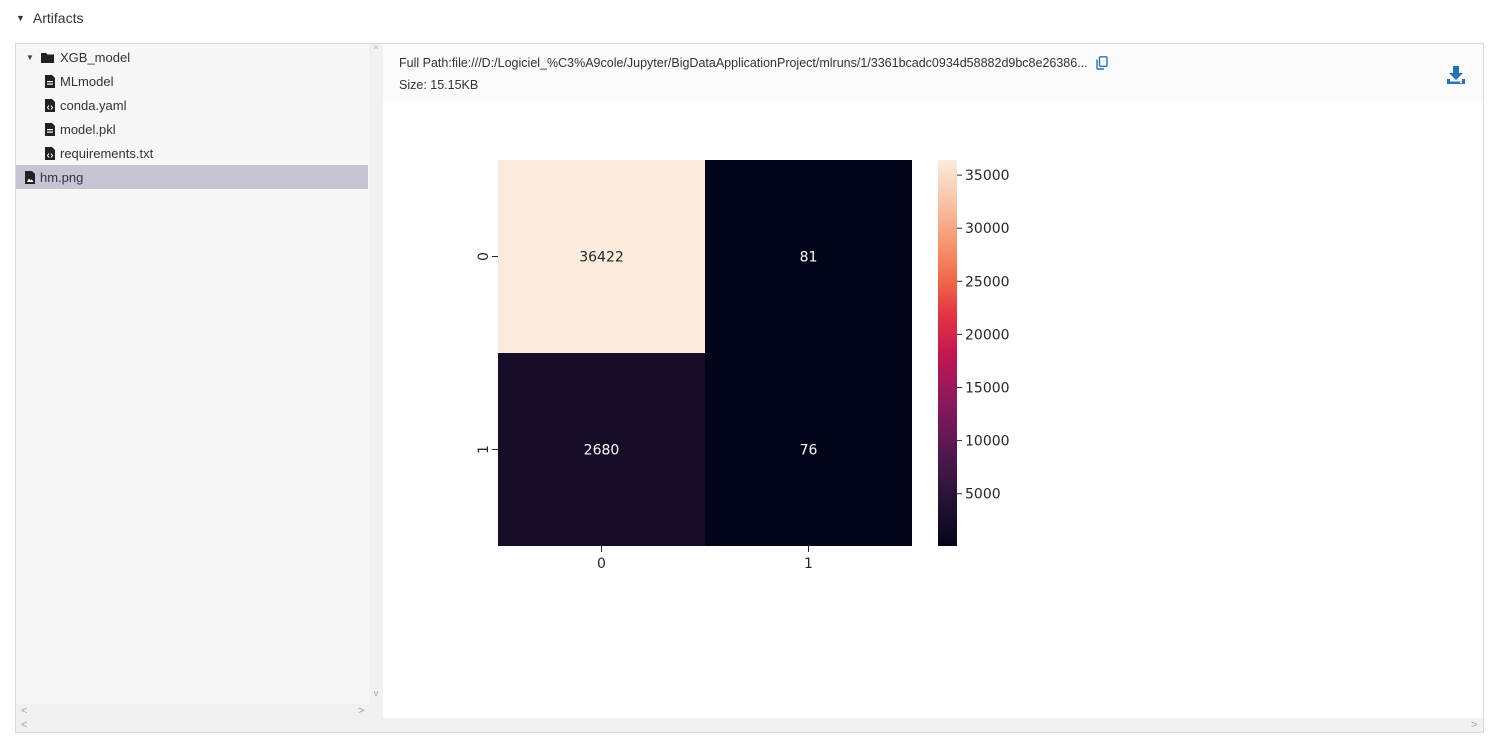 This screenshot has height=741, width=1507. What do you see at coordinates (192, 81) in the screenshot?
I see `tree-item: MLmodel` at bounding box center [192, 81].